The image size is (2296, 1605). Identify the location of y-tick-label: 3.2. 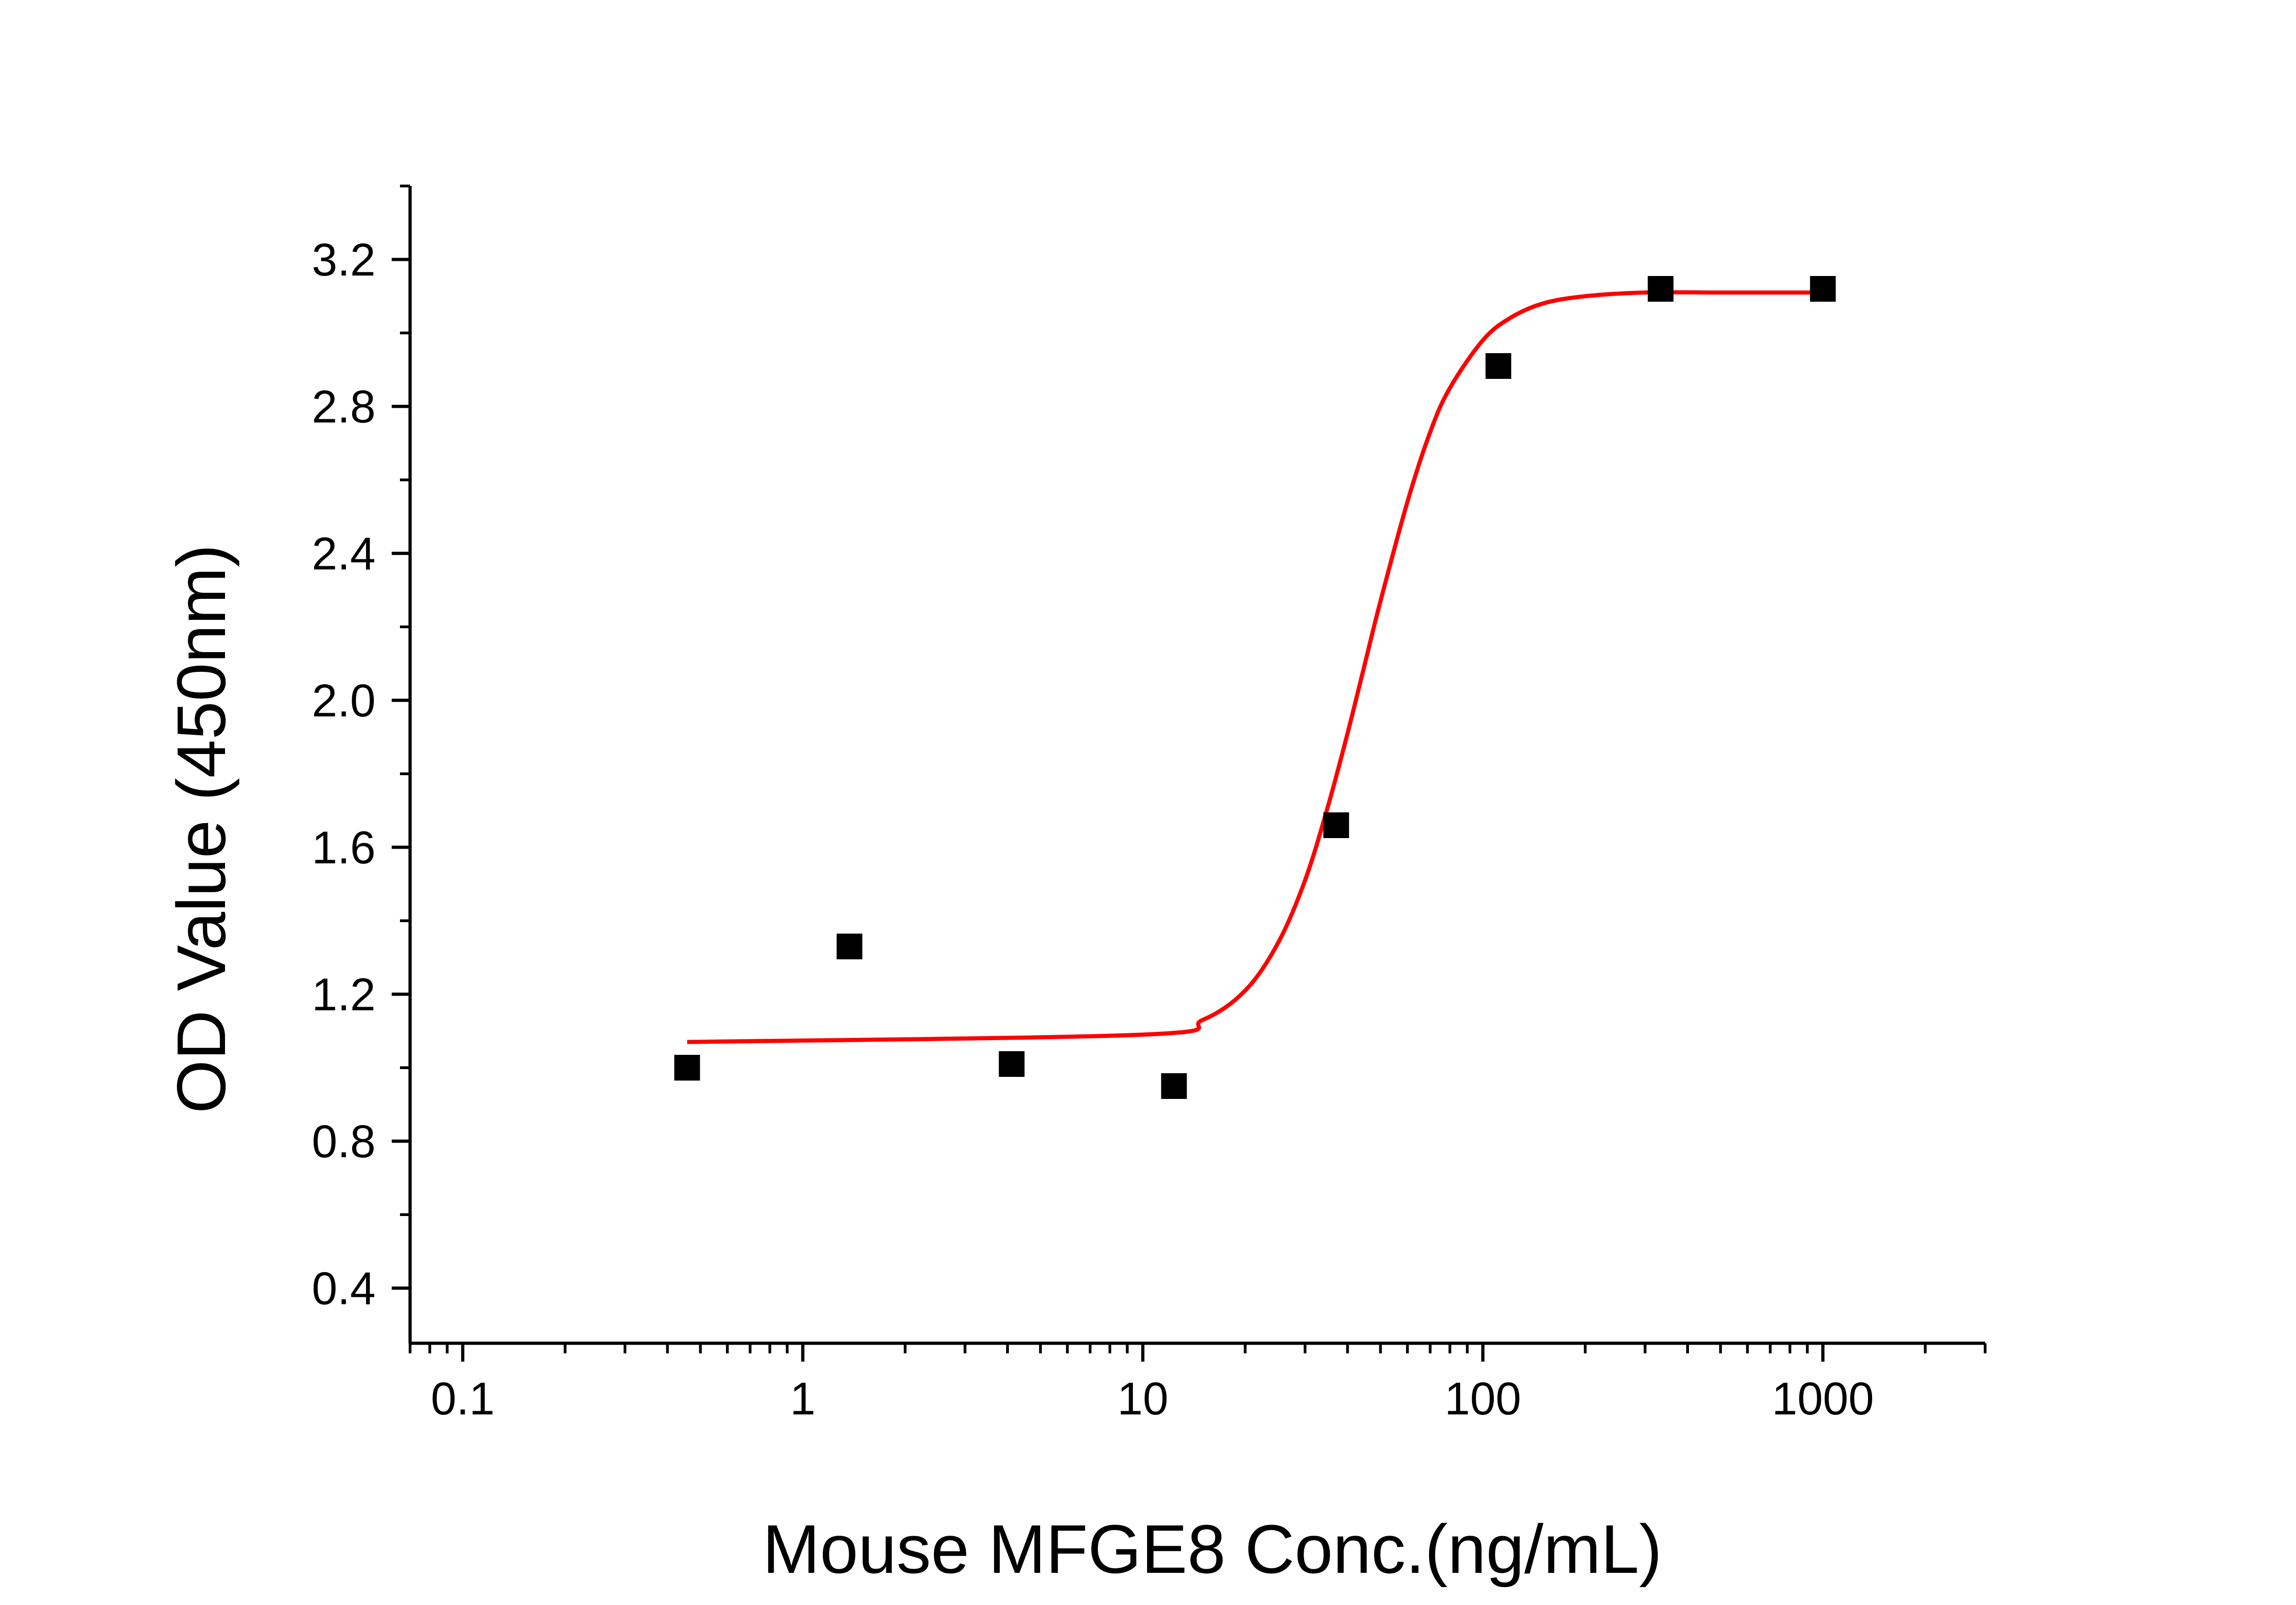
(344, 260).